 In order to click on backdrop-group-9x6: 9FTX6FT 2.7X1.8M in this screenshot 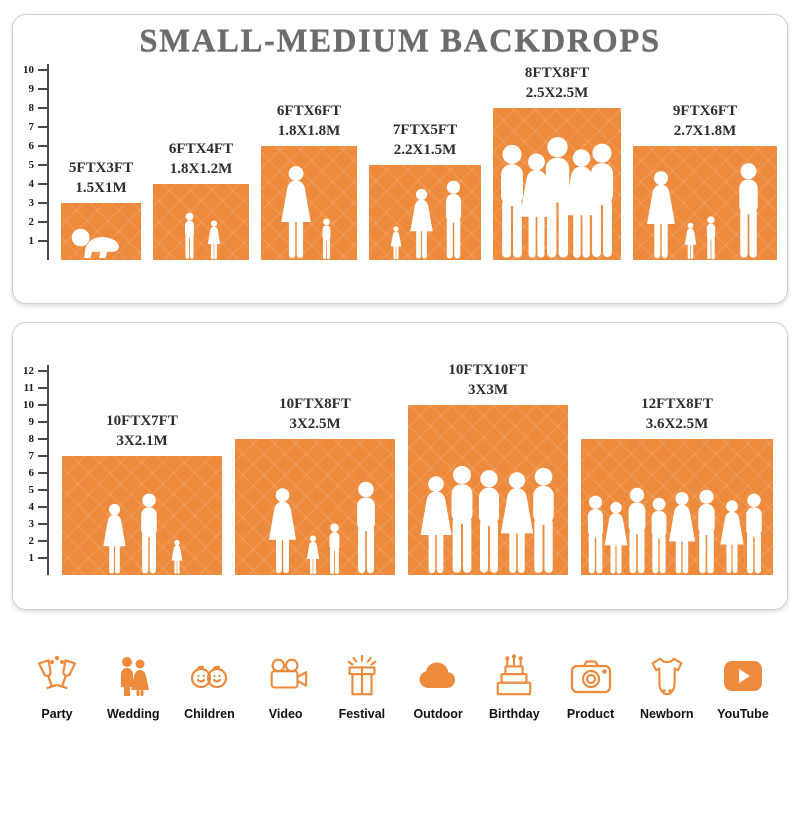, I will do `click(705, 181)`.